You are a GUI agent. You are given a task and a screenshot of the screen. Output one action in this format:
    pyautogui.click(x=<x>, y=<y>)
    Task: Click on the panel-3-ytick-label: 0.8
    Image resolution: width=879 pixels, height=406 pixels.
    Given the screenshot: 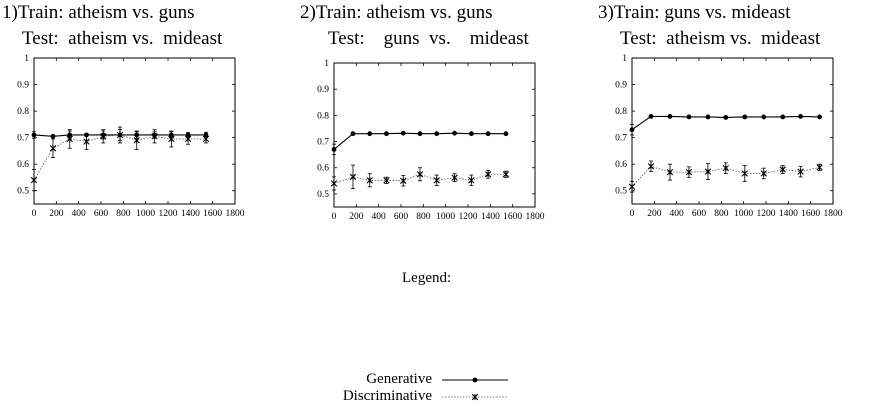 What is the action you would take?
    pyautogui.click(x=621, y=112)
    